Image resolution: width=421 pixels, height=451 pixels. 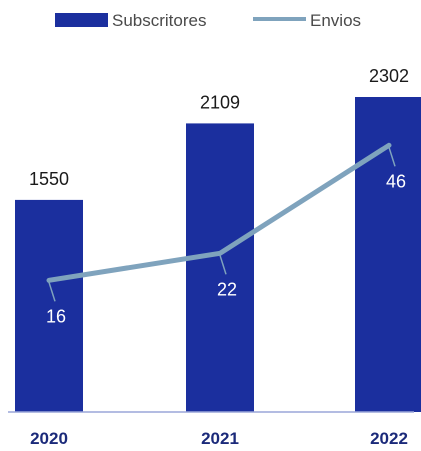 I want to click on bar-value-label-2020: 1550, so click(x=49, y=179).